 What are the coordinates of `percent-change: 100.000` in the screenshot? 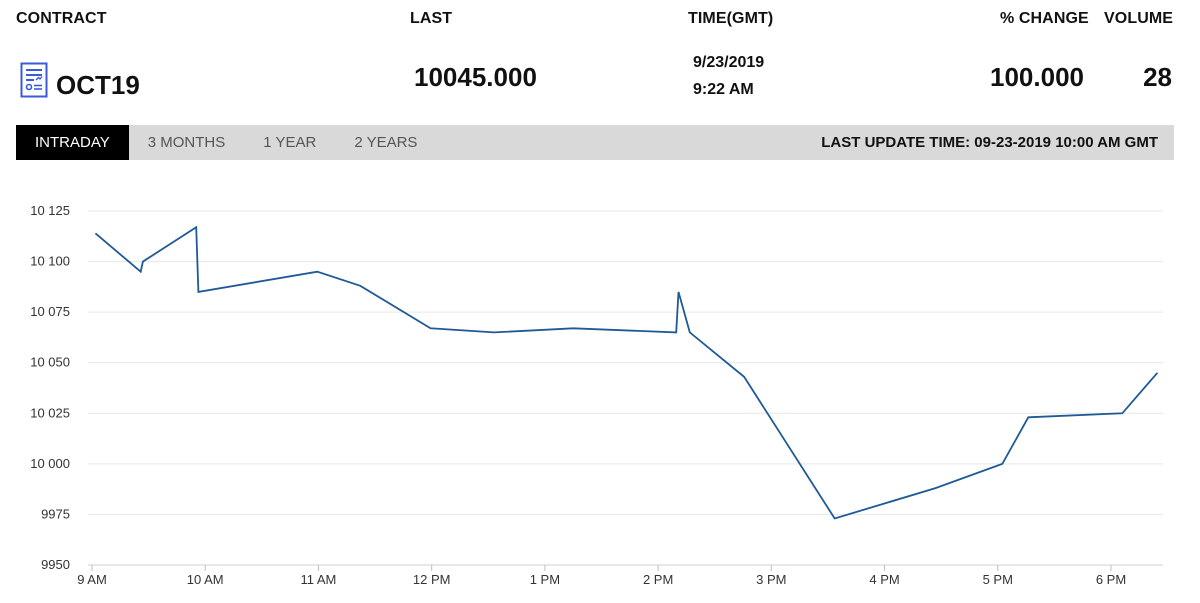 It's located at (1037, 77).